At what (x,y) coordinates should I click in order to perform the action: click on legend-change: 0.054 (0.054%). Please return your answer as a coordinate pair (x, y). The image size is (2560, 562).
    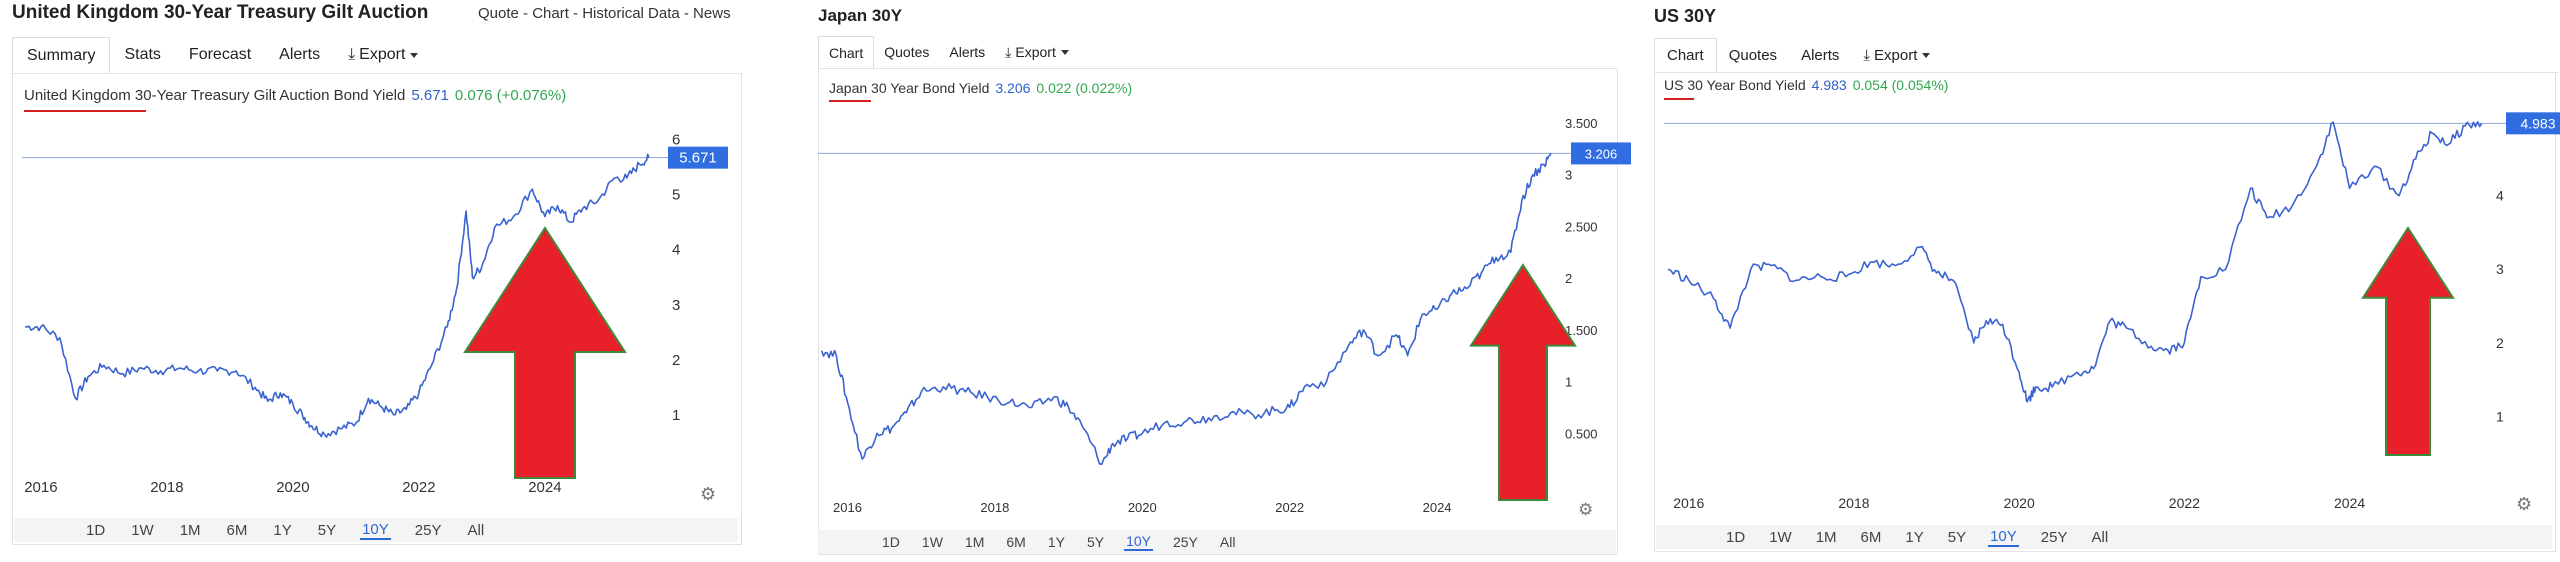
    Looking at the image, I should click on (1900, 85).